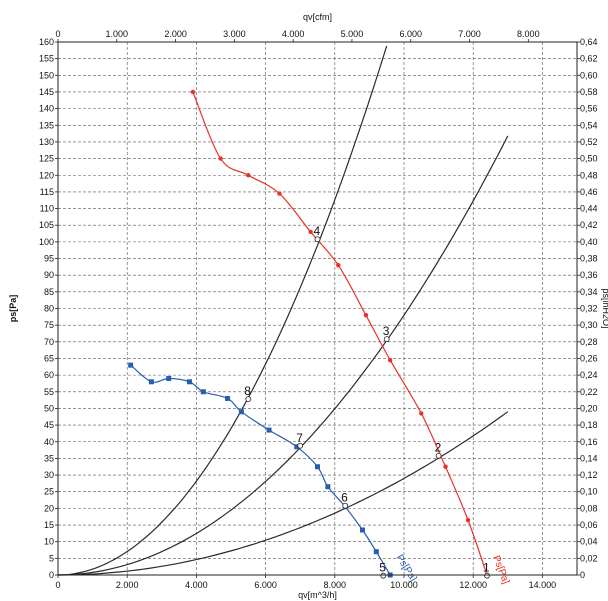 This screenshot has height=601, width=608. I want to click on y-right-tick-label: 0,14, so click(589, 458).